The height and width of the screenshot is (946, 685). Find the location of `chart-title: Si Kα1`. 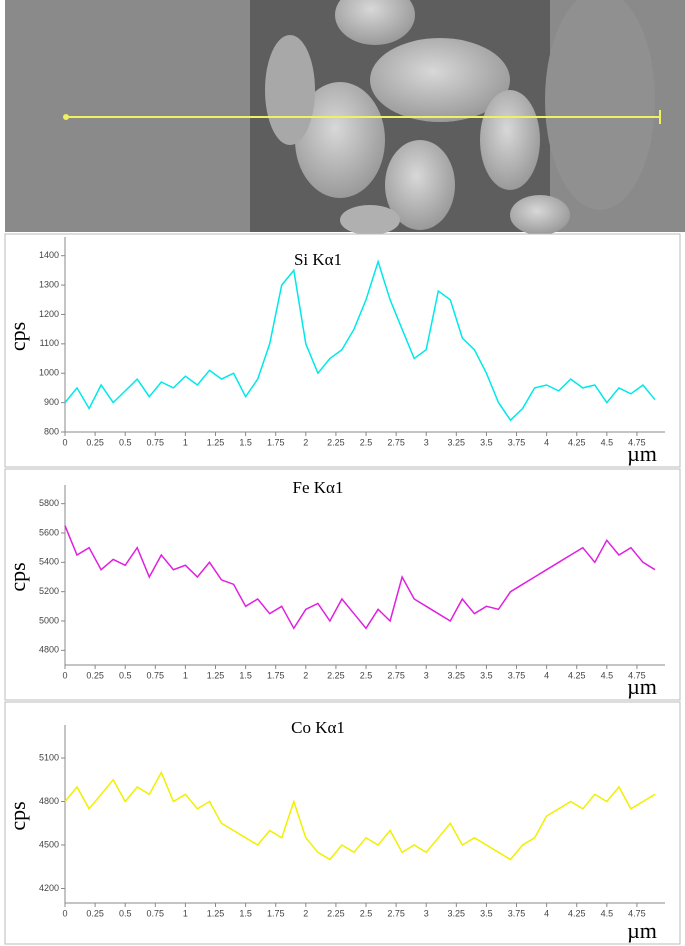

chart-title: Si Kα1 is located at coordinates (318, 259).